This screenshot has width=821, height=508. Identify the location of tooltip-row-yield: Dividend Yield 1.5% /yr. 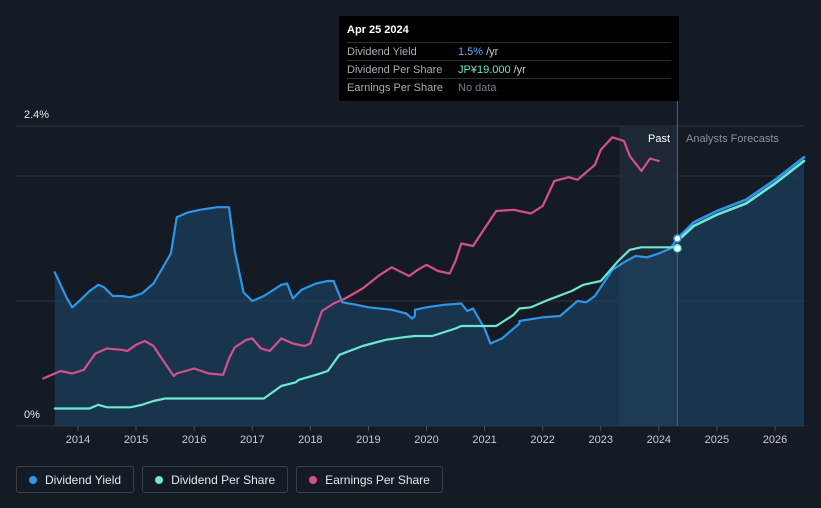
(509, 51).